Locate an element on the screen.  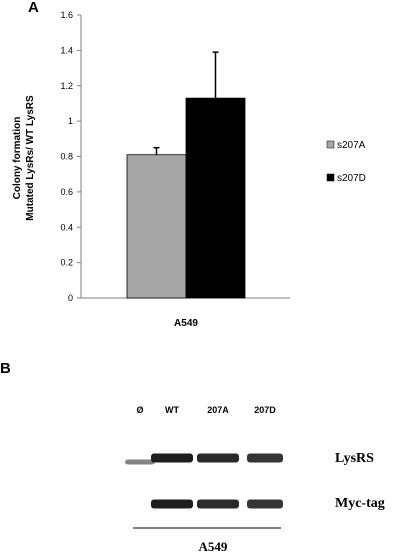
x-category-label: A549 is located at coordinates (186, 323).